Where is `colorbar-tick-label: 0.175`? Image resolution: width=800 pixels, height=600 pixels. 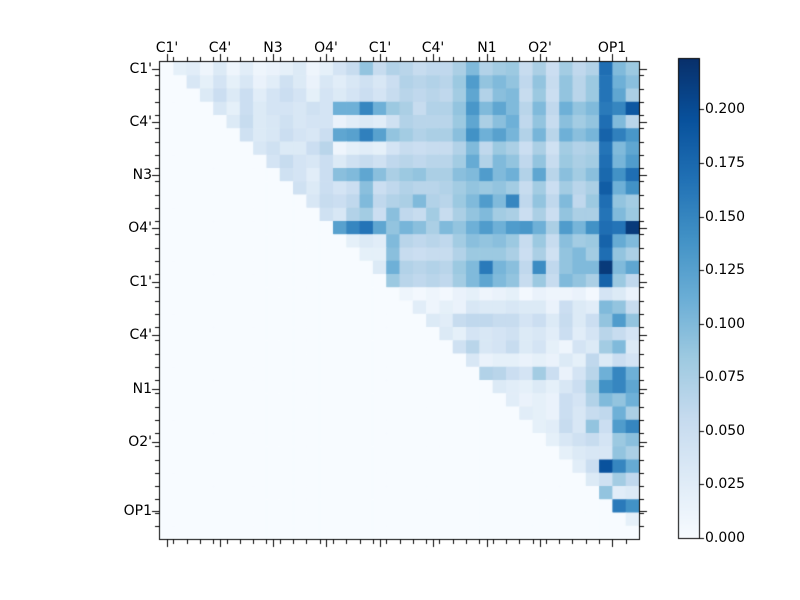
colorbar-tick-label: 0.175 is located at coordinates (725, 162).